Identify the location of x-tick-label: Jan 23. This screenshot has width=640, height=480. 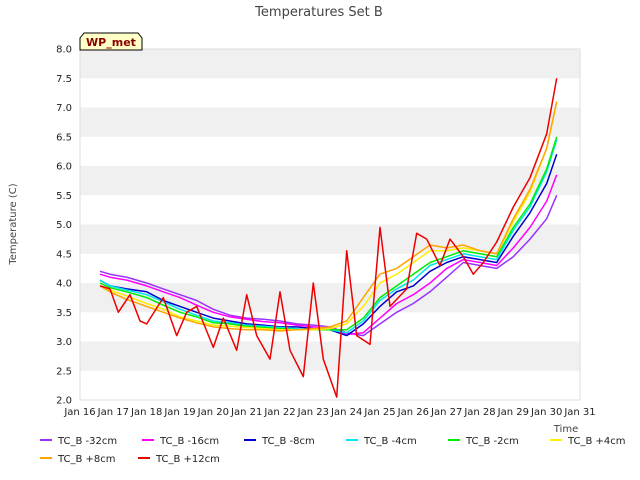
(313, 412).